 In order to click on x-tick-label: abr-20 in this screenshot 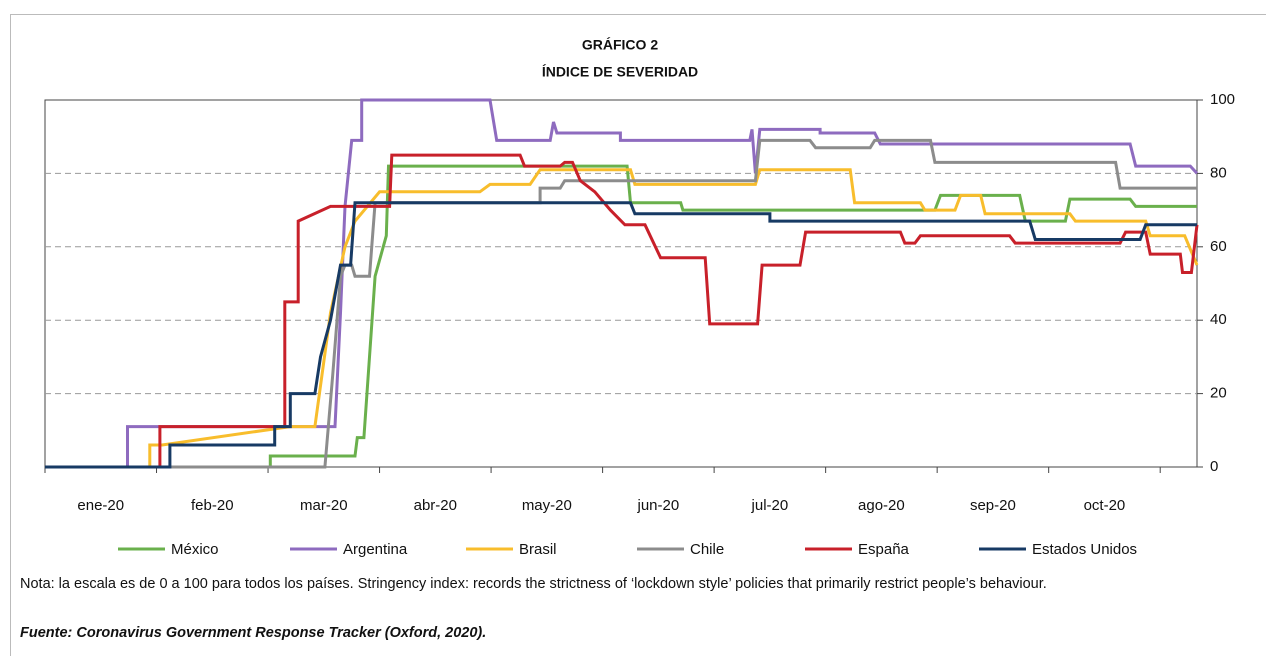, I will do `click(435, 505)`.